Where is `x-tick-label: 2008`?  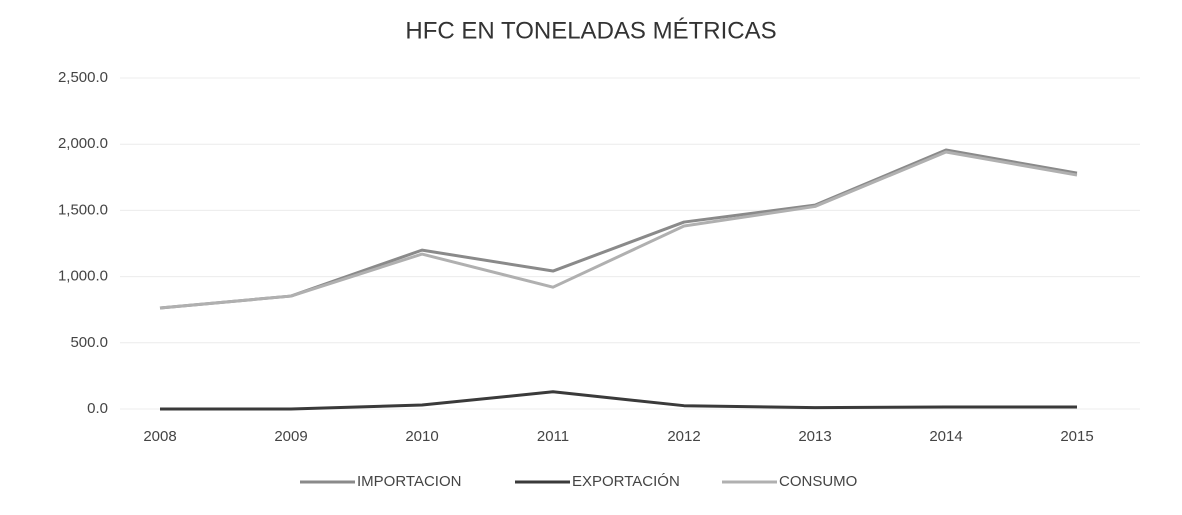 x-tick-label: 2008 is located at coordinates (159, 436).